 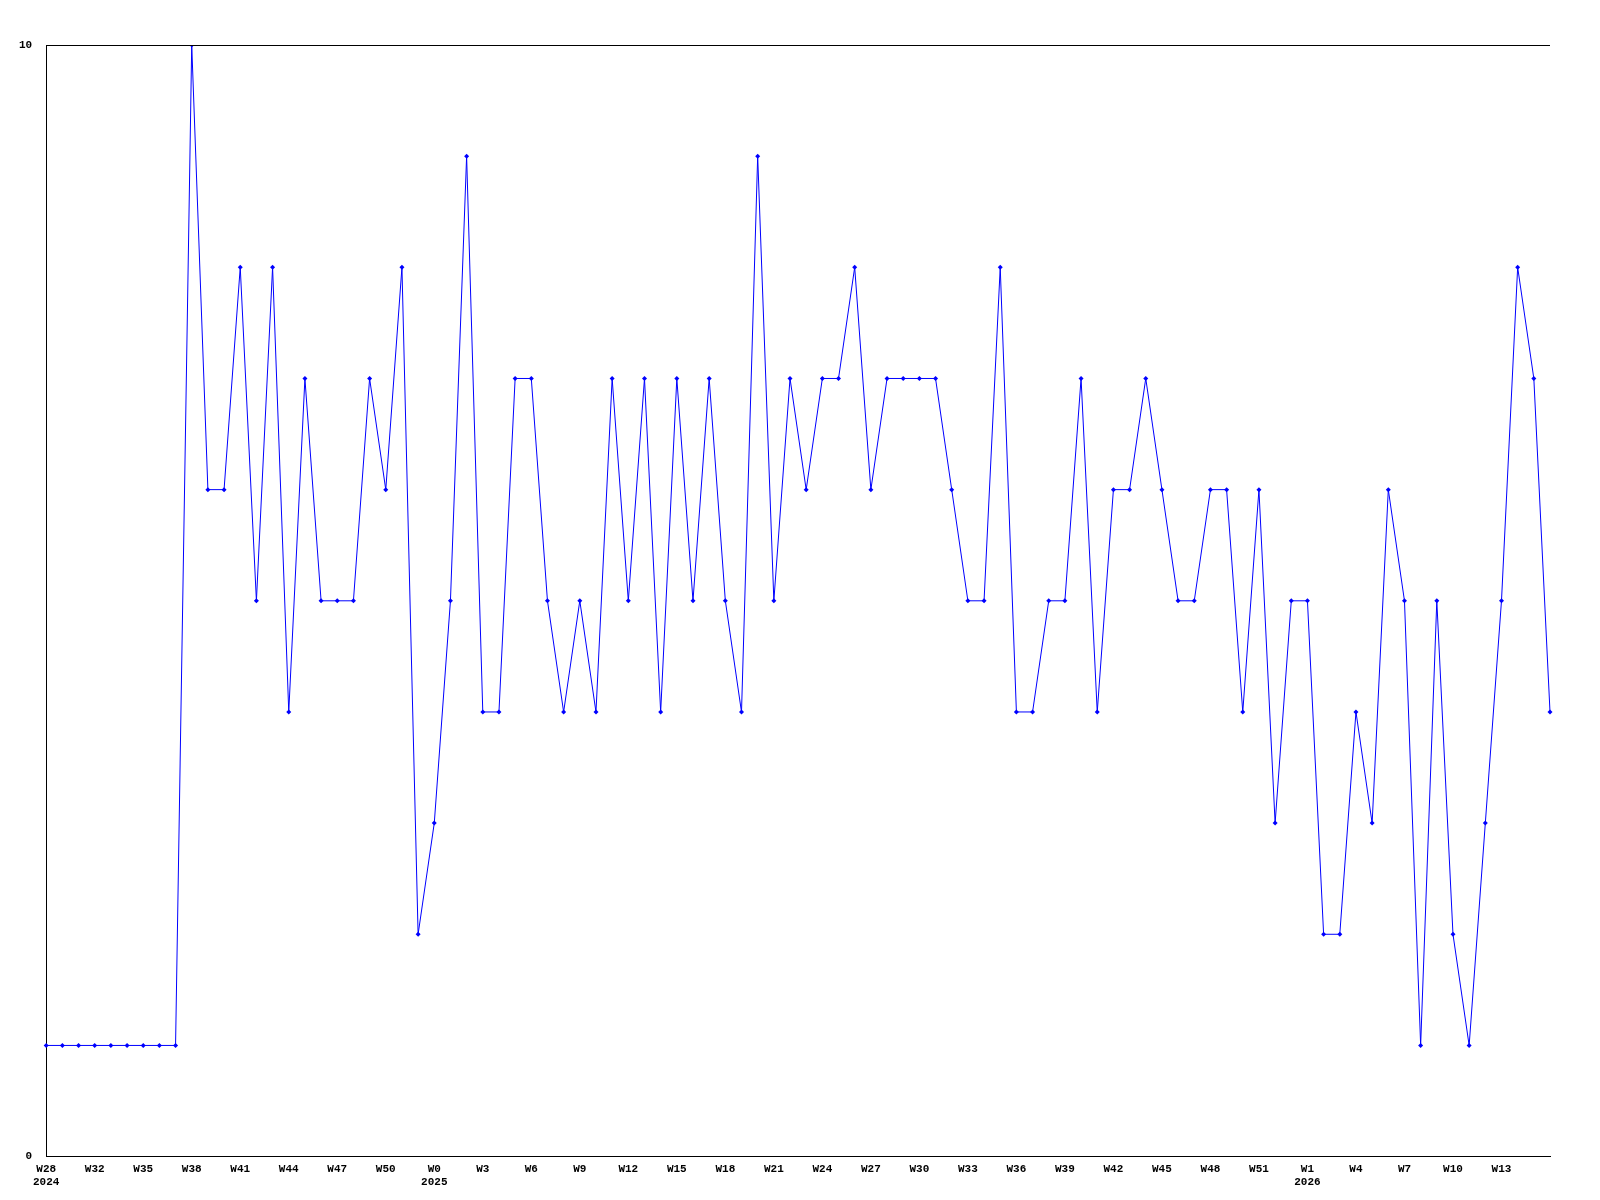 I want to click on x-tick-label: W15, so click(x=677, y=1168).